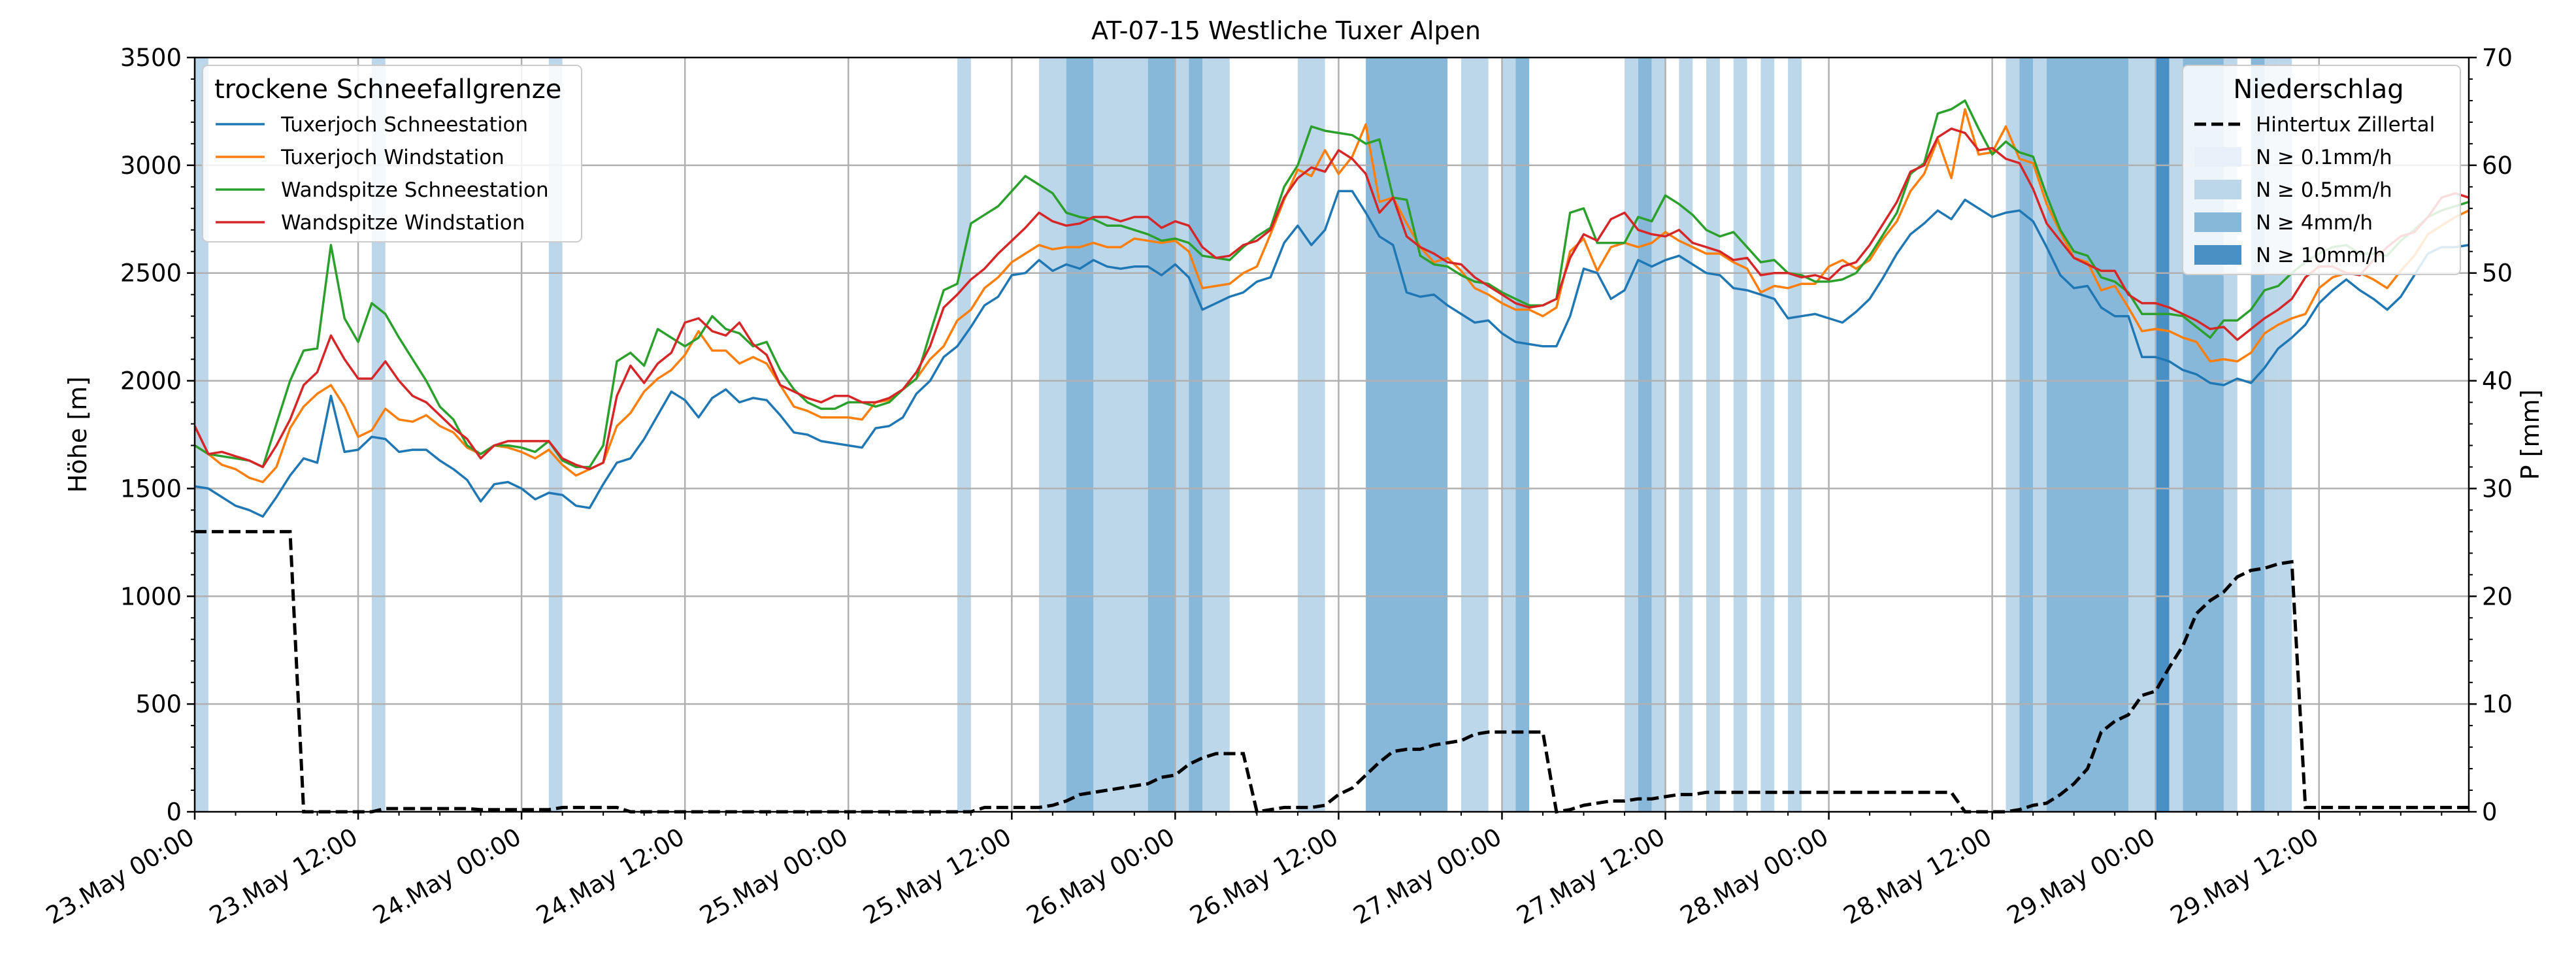 The image size is (2576, 968). What do you see at coordinates (404, 125) in the screenshot?
I see `legend-label-0: Tuxerjoch Schneestation` at bounding box center [404, 125].